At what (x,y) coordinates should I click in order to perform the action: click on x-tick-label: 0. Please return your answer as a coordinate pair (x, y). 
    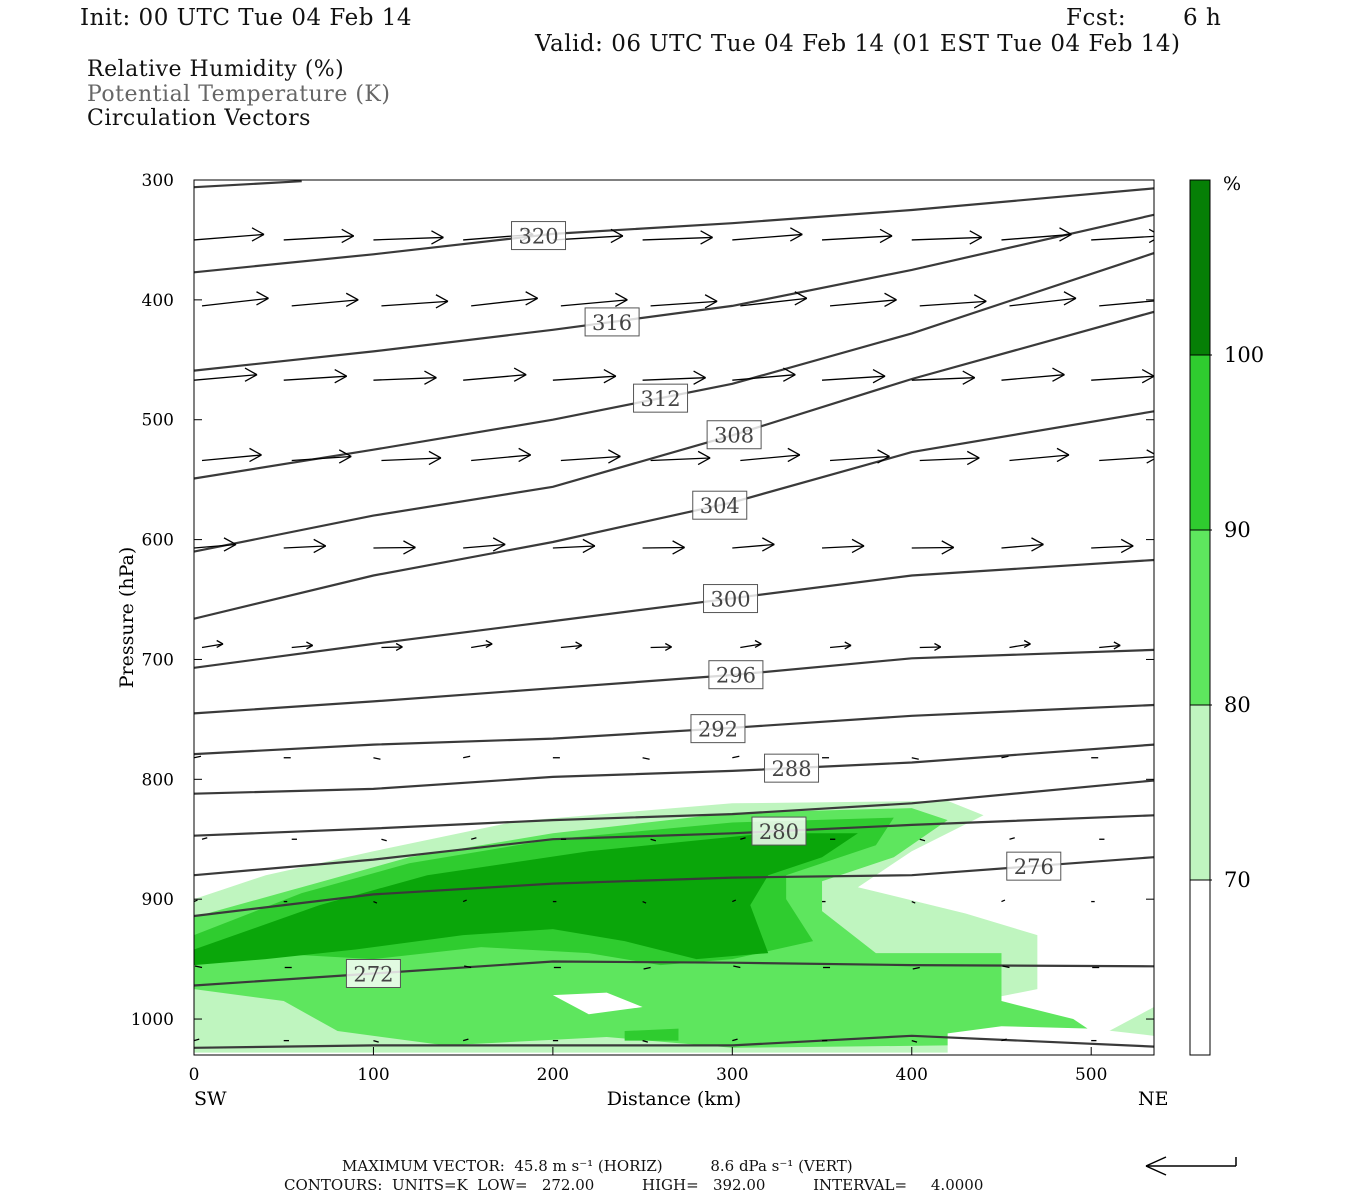
    Looking at the image, I should click on (194, 1075).